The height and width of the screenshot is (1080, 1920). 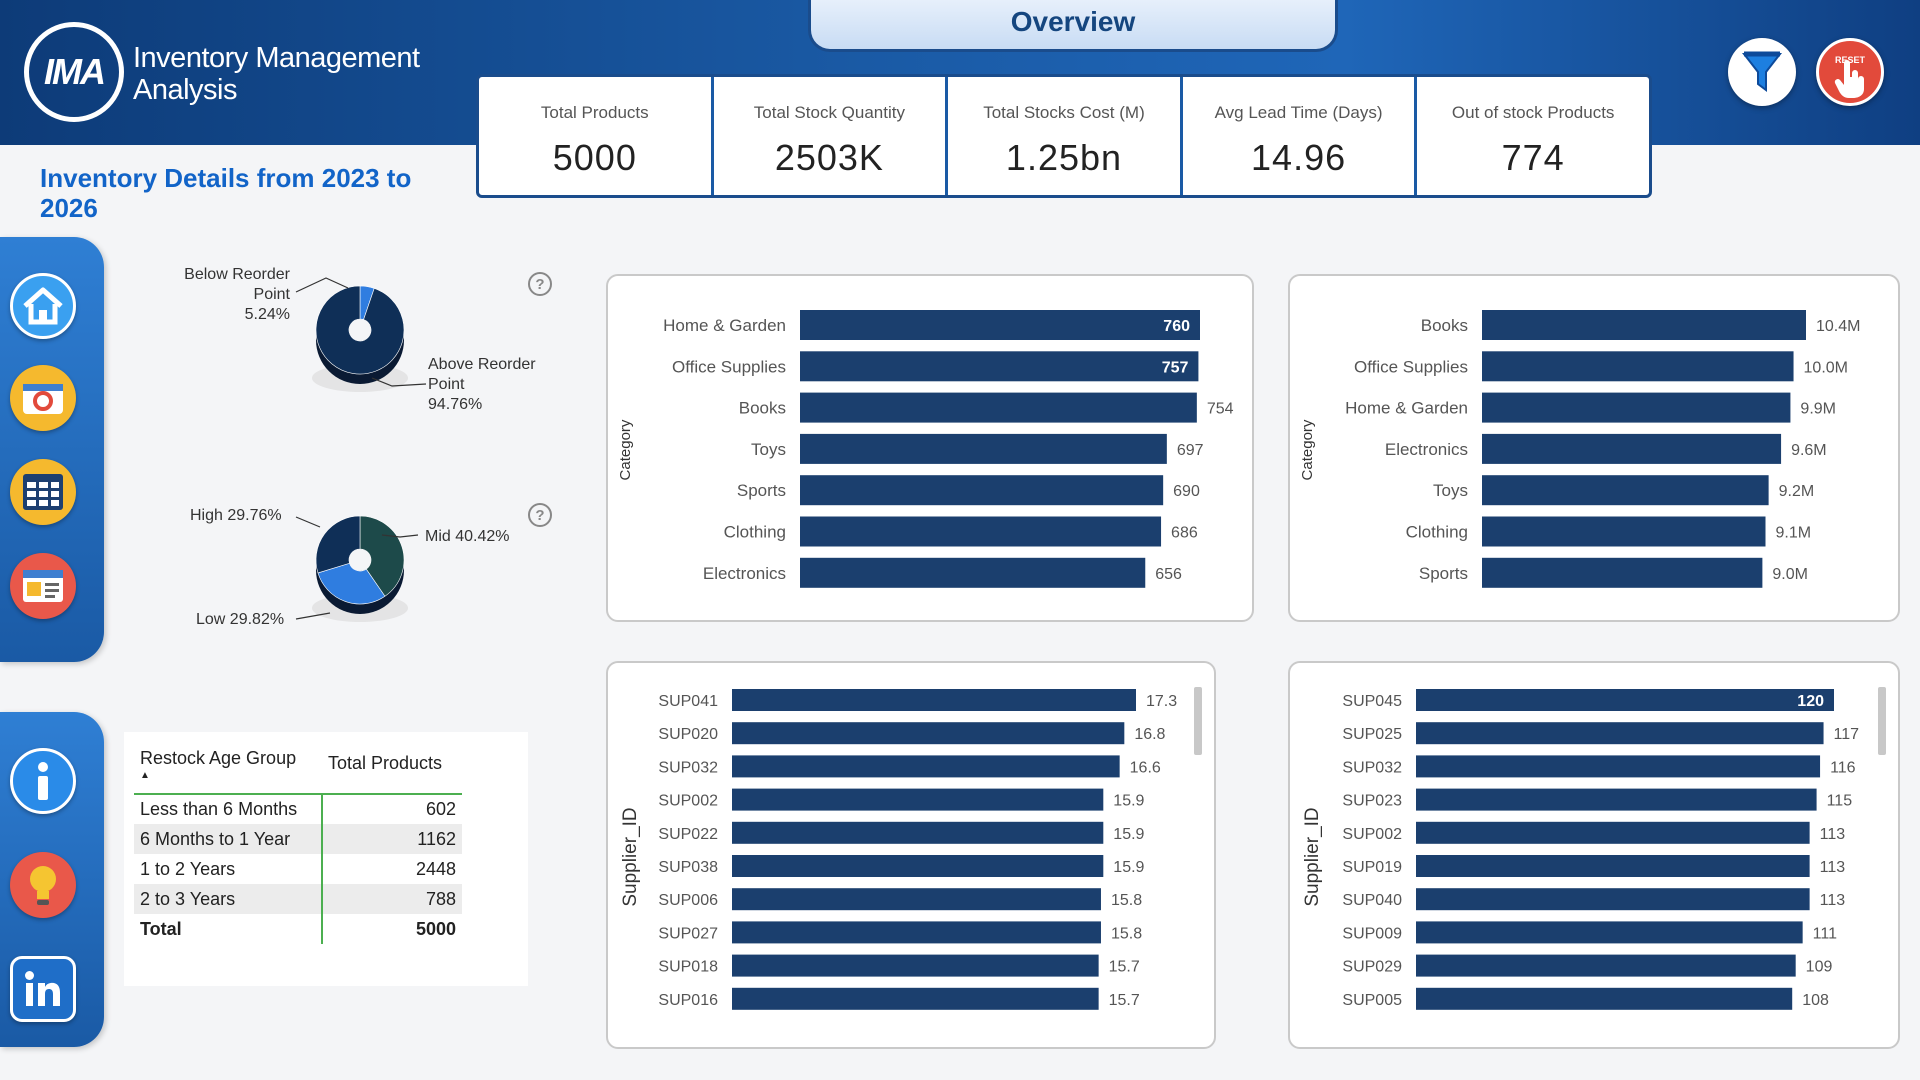 I want to click on nav-home-button, so click(x=43, y=306).